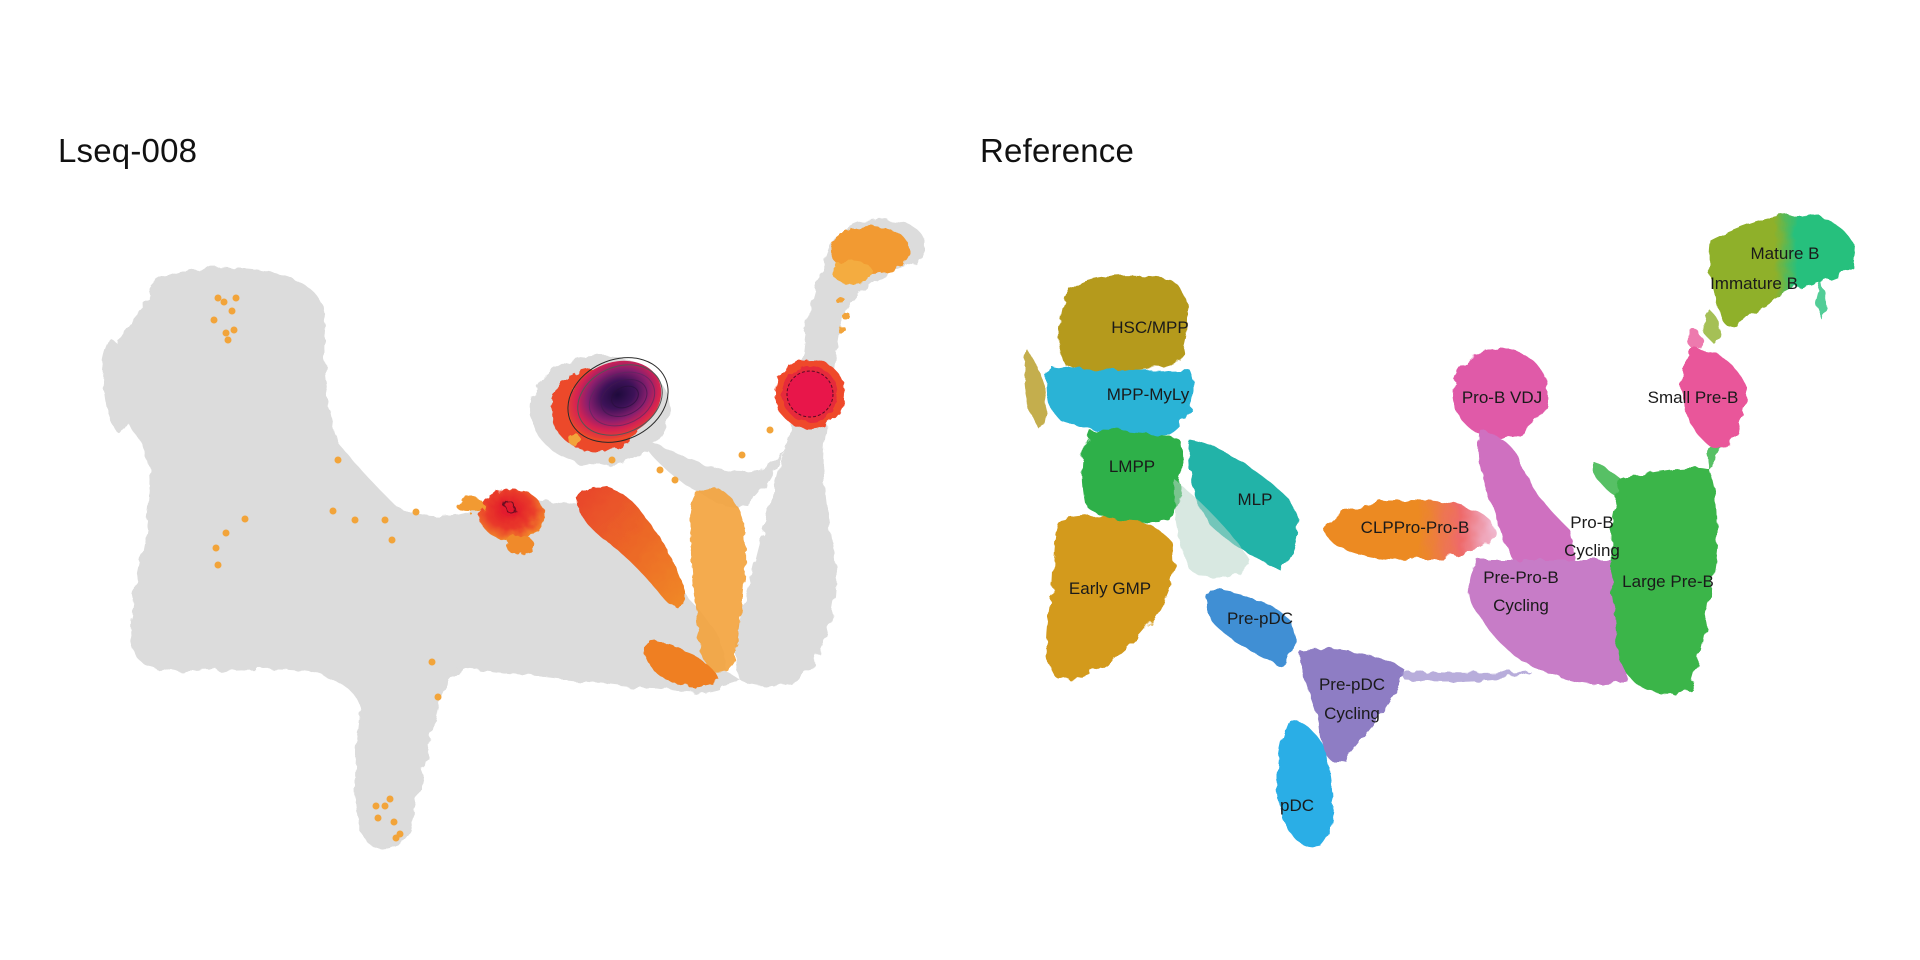 The image size is (1920, 960). What do you see at coordinates (128, 150) in the screenshot?
I see `left-panel-title: Lseq-008` at bounding box center [128, 150].